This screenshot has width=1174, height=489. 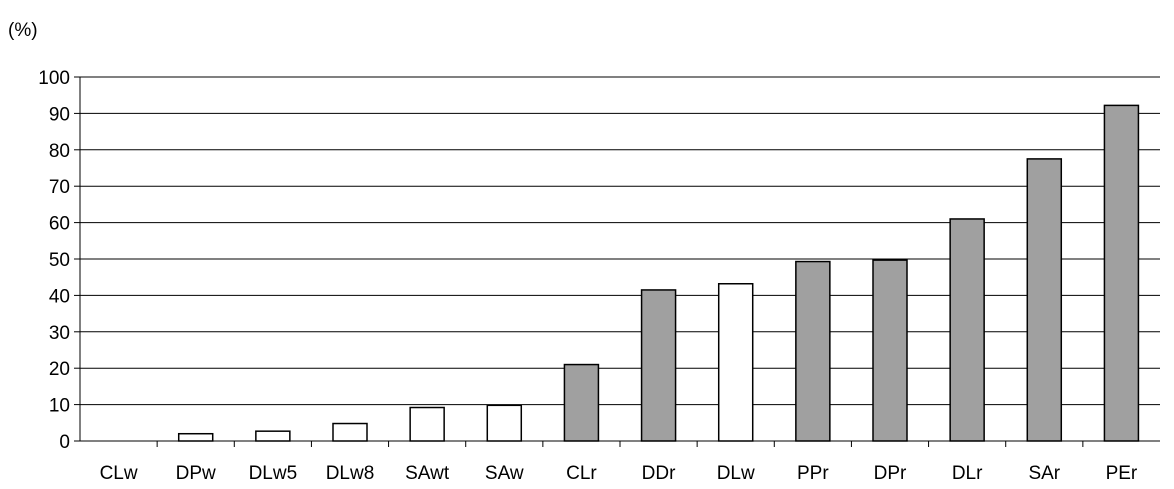 What do you see at coordinates (119, 473) in the screenshot?
I see `x-tick-label-CLw: CLw` at bounding box center [119, 473].